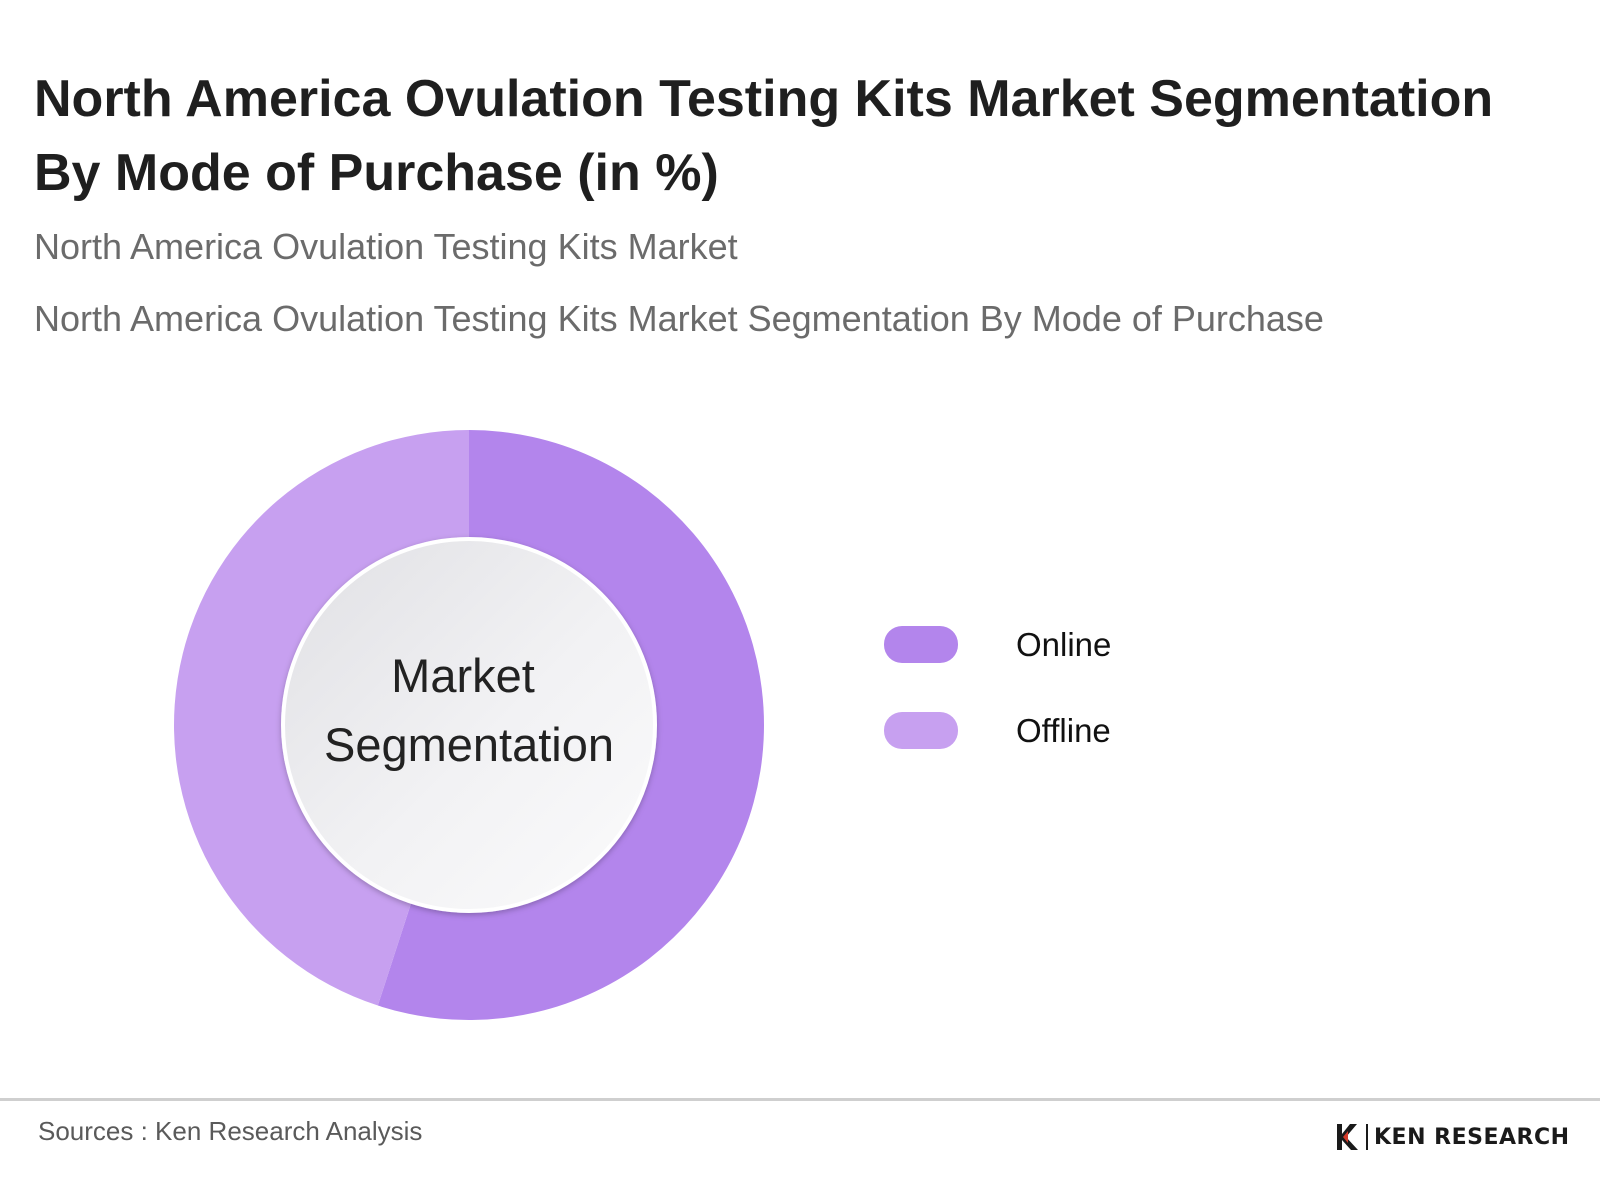  I want to click on donut-center-label-line1: Market, so click(463, 675).